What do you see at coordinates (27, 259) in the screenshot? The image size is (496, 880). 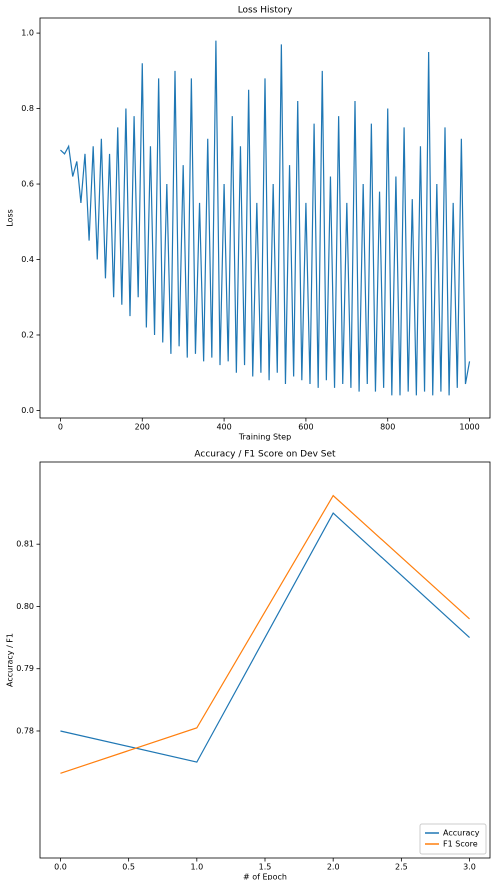 I see `y-tick-label: 0.4` at bounding box center [27, 259].